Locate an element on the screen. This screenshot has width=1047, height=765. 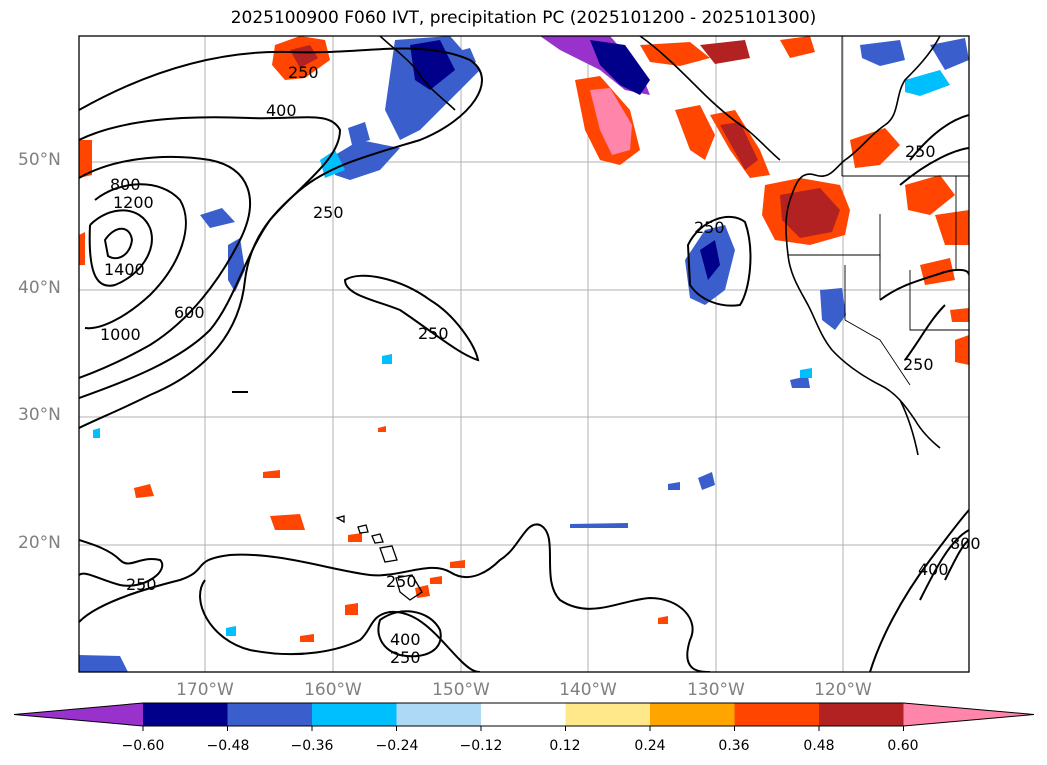
lon-label: 130°W is located at coordinates (716, 690).